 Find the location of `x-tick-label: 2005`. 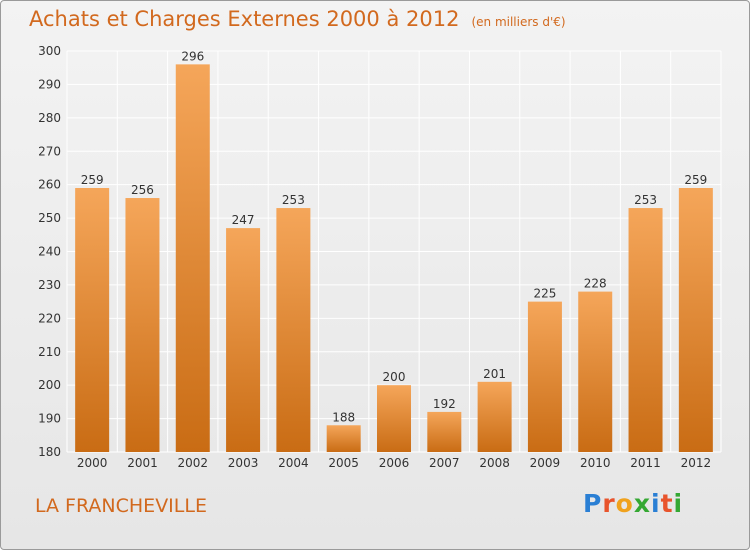

x-tick-label: 2005 is located at coordinates (343, 463).